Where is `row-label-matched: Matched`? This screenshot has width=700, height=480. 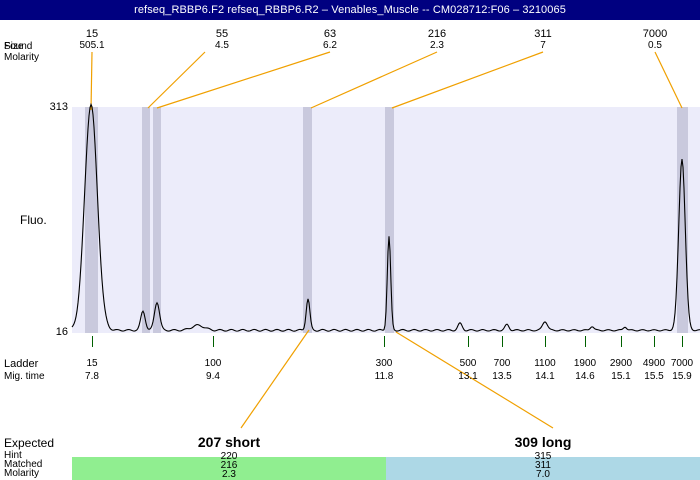
row-label-matched: Matched is located at coordinates (23, 464).